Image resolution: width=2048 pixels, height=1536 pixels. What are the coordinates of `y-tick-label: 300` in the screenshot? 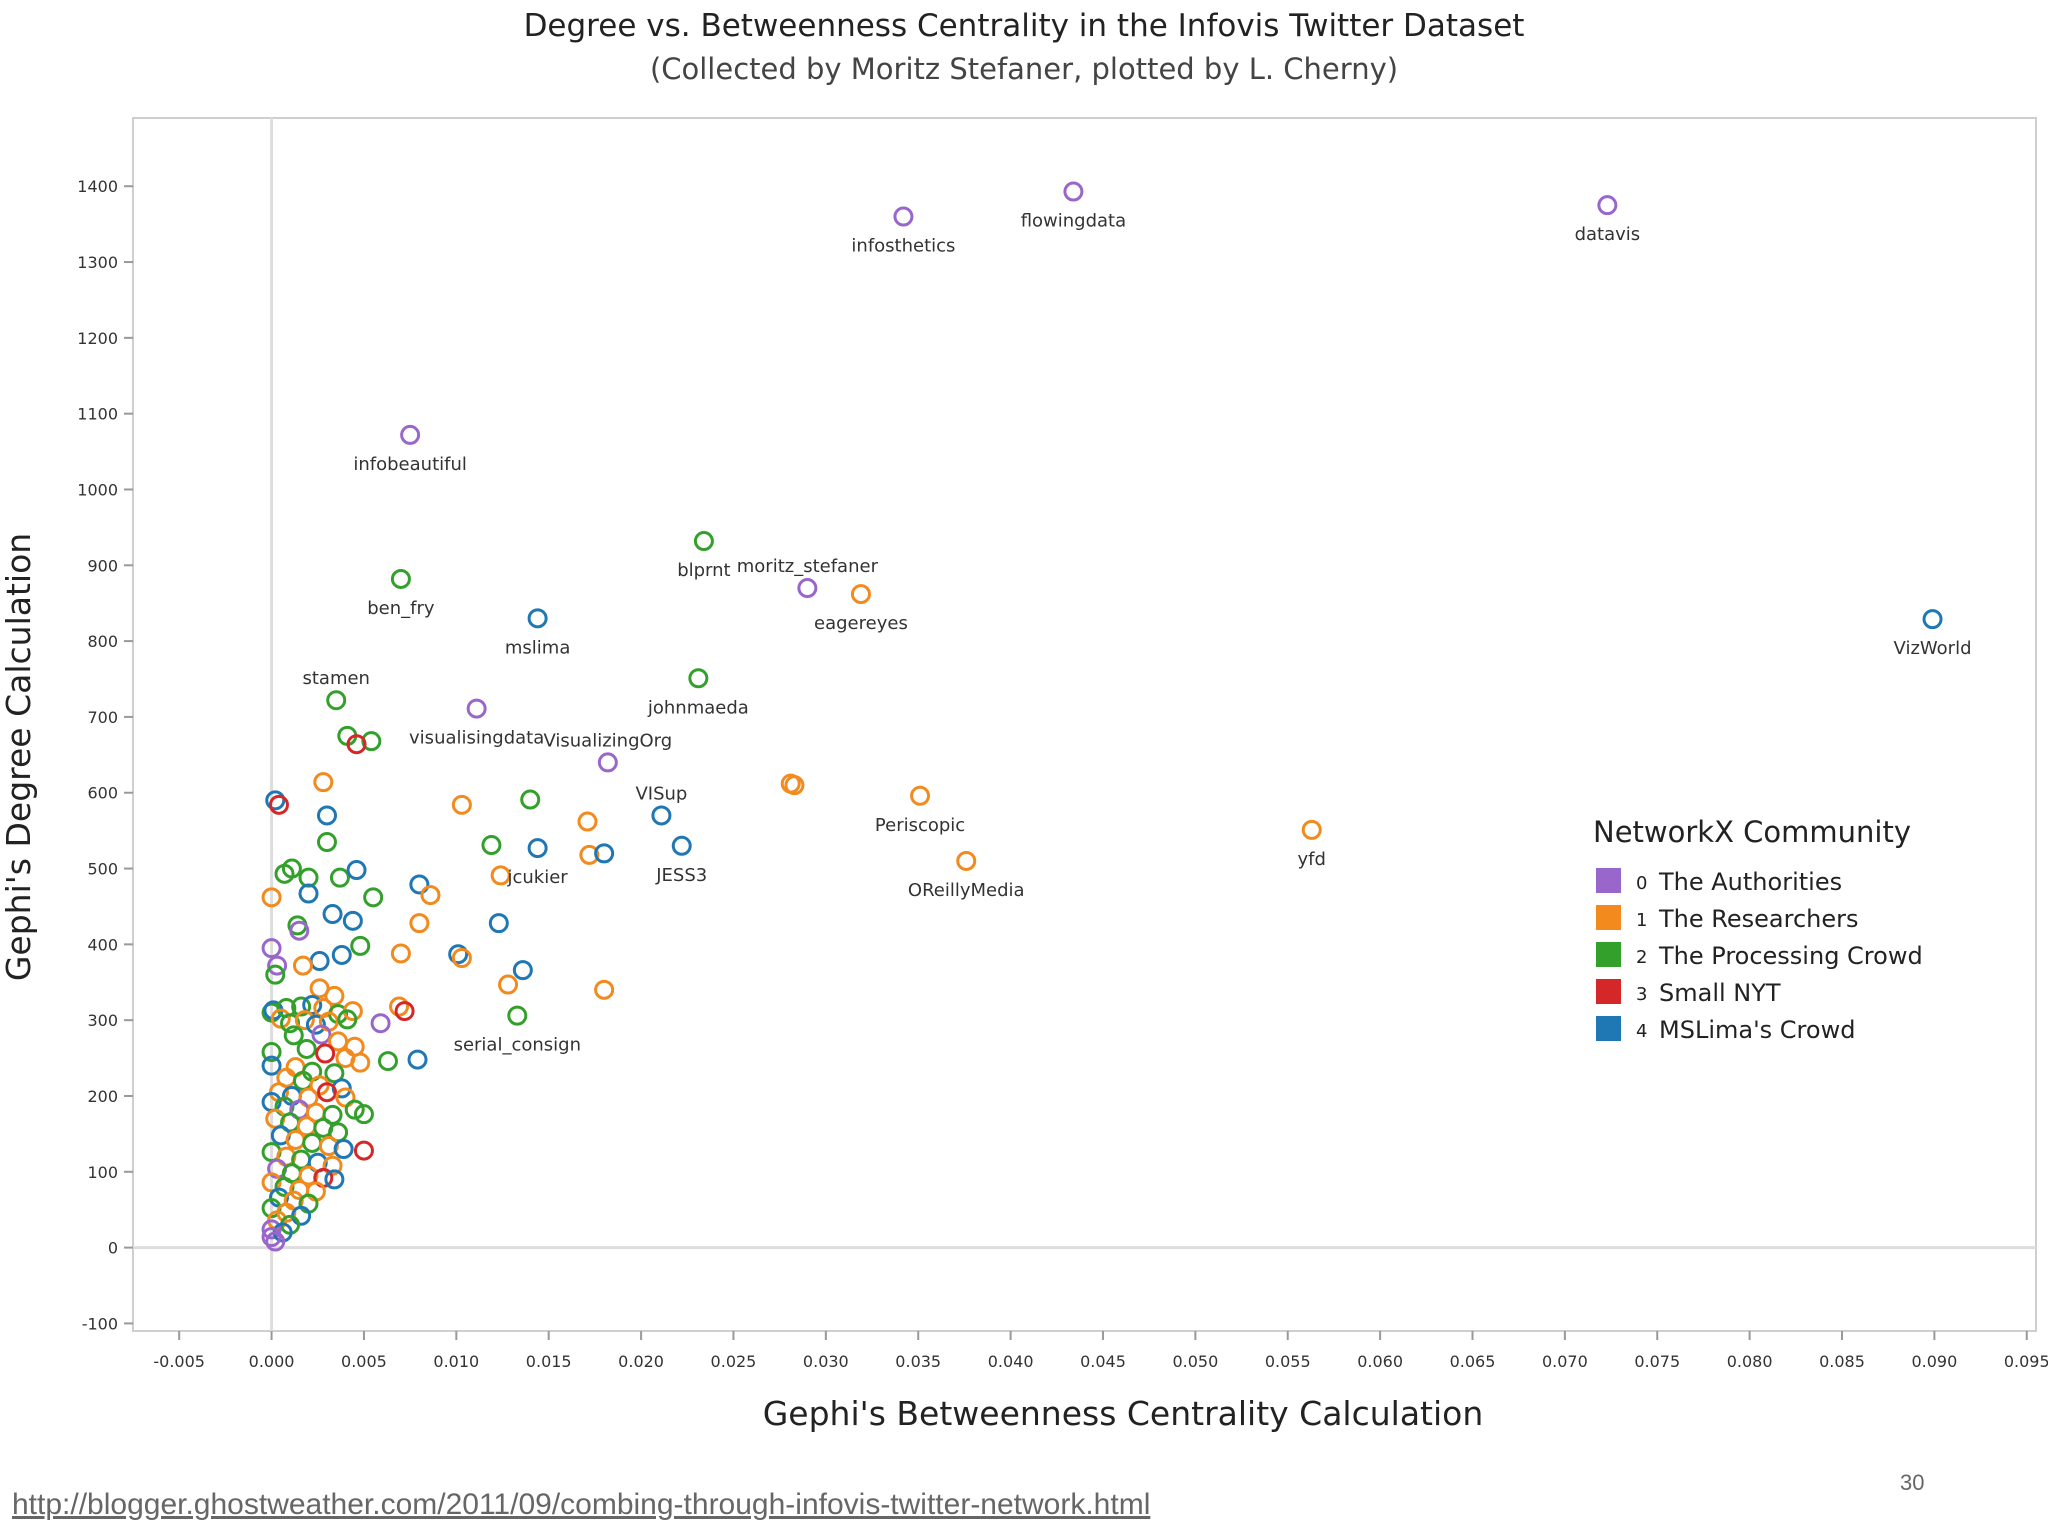 It's located at (102, 1020).